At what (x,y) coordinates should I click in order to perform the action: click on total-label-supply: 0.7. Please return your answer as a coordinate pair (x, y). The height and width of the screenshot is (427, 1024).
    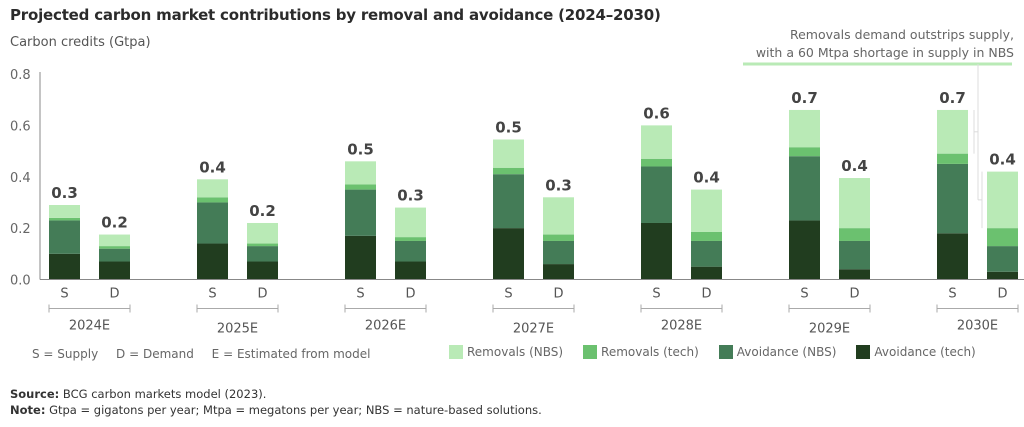
    Looking at the image, I should click on (952, 98).